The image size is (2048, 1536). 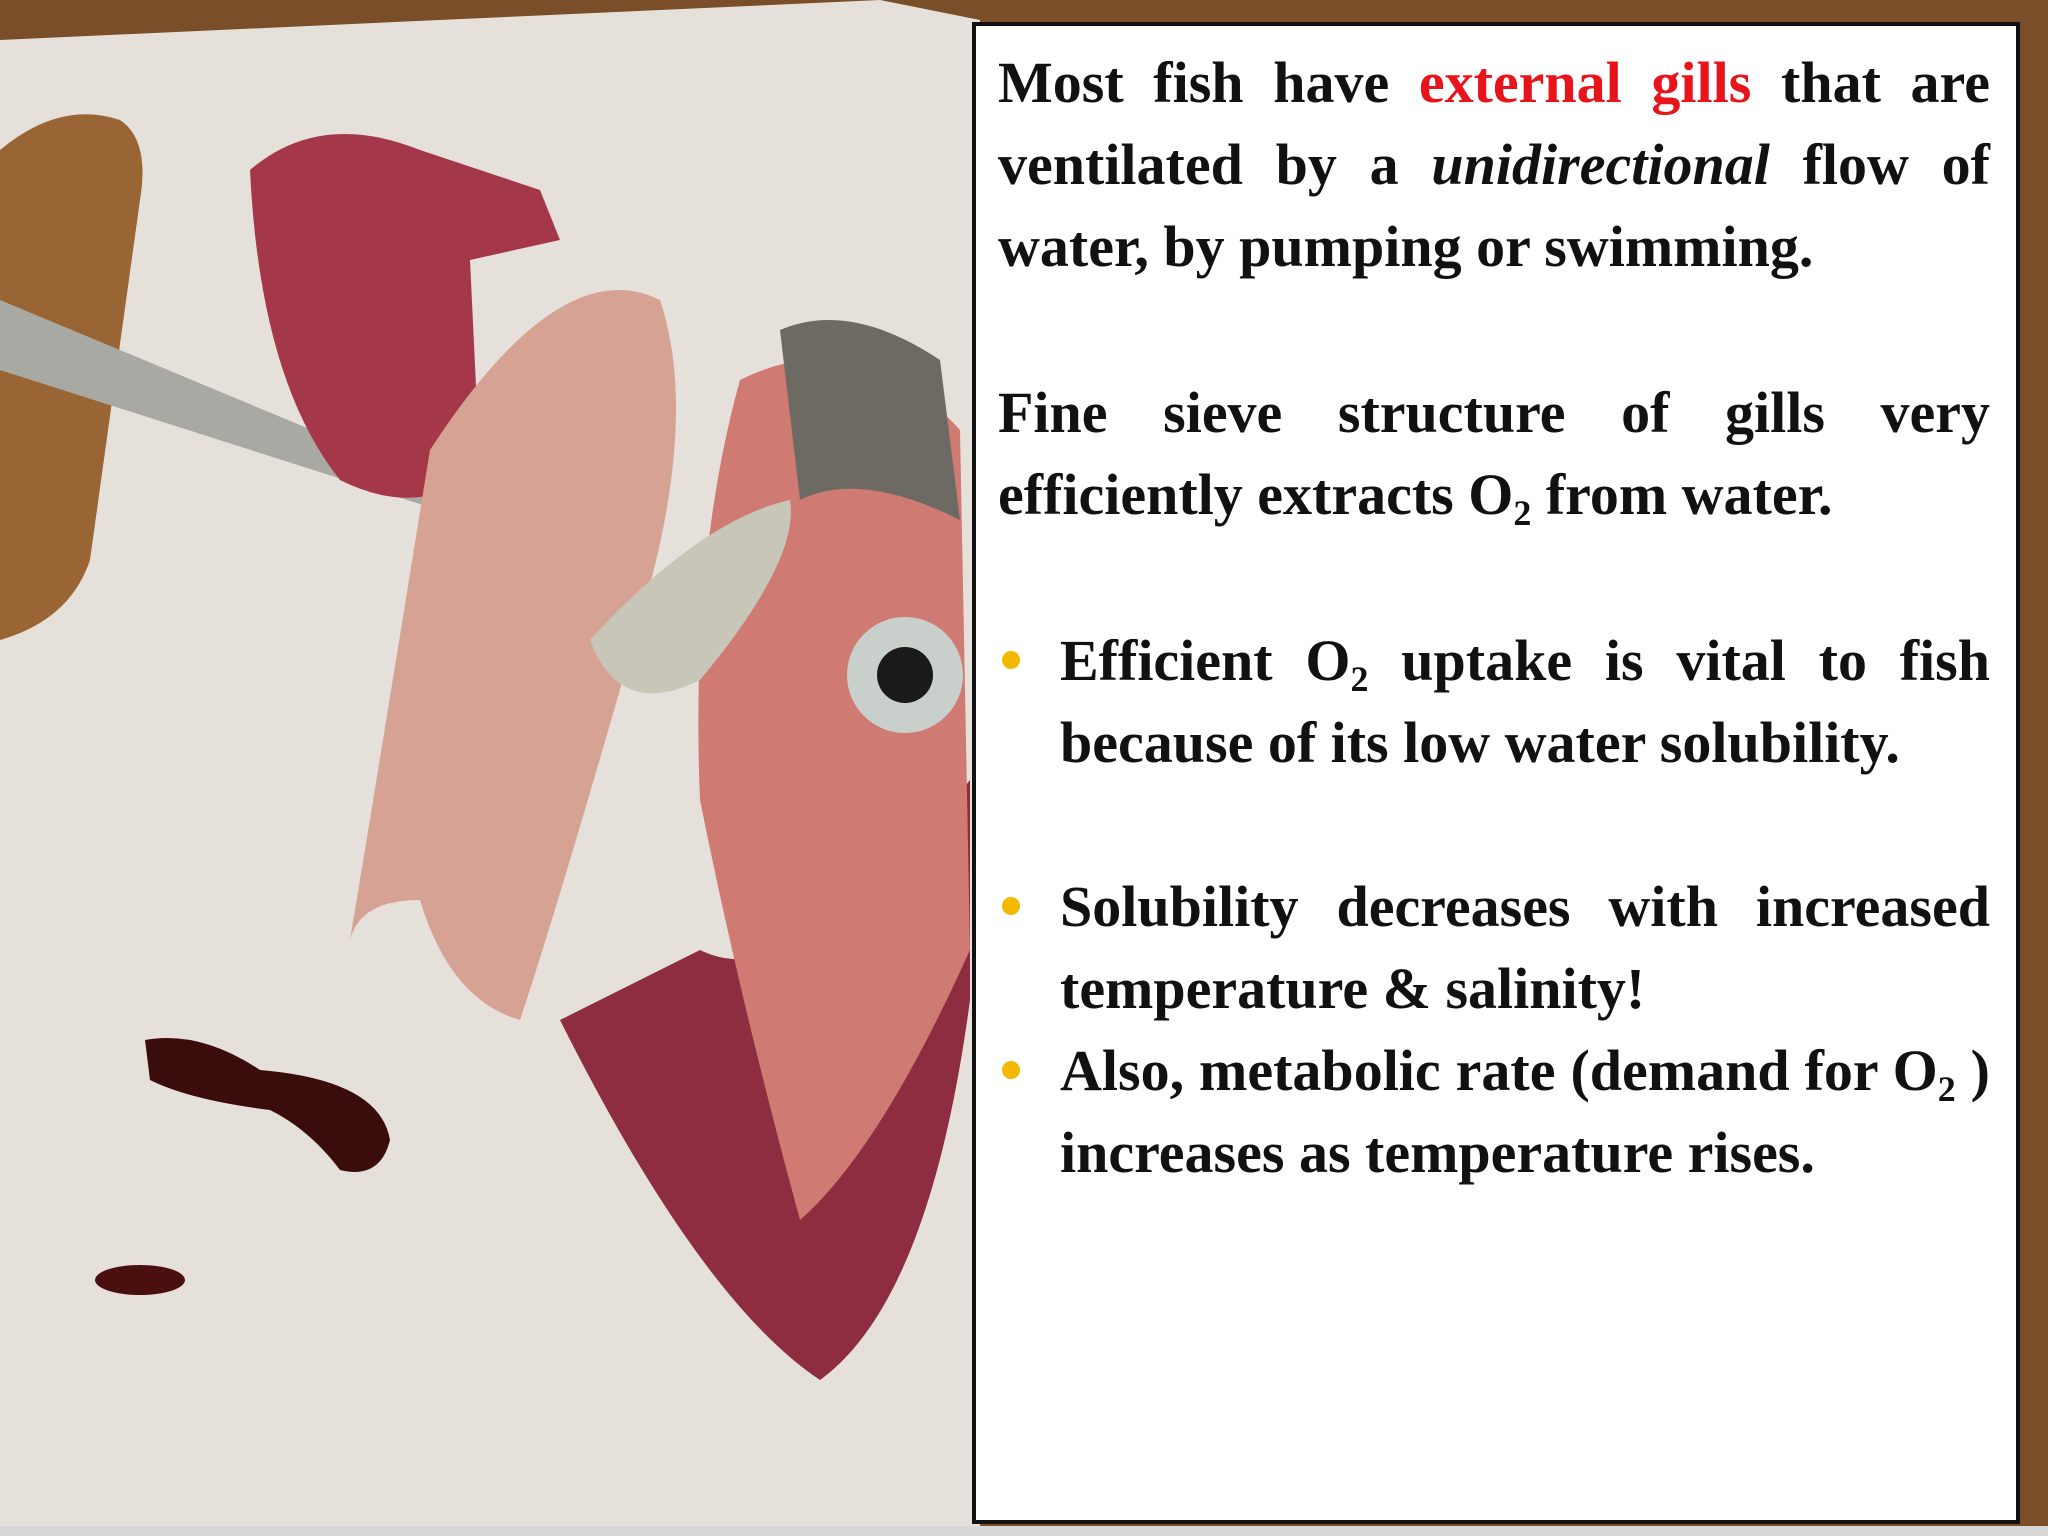 I want to click on text-run: ) increases as temperature rises., so click(x=1525, y=1111).